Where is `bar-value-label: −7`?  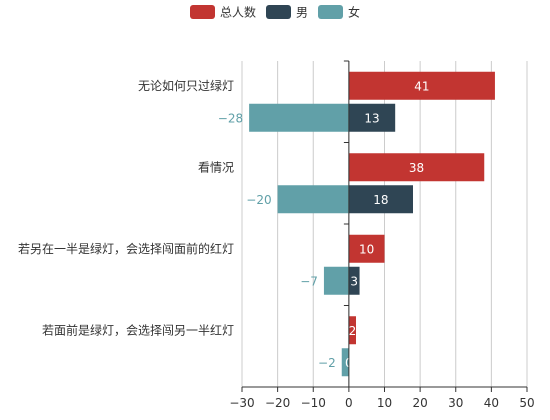 bar-value-label: −7 is located at coordinates (309, 281).